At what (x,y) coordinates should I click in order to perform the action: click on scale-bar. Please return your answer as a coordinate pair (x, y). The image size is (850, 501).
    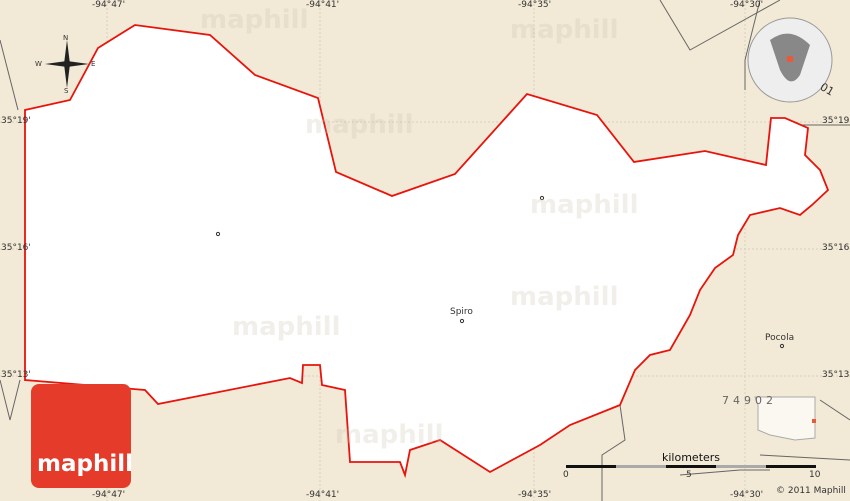
    Looking at the image, I should click on (691, 466).